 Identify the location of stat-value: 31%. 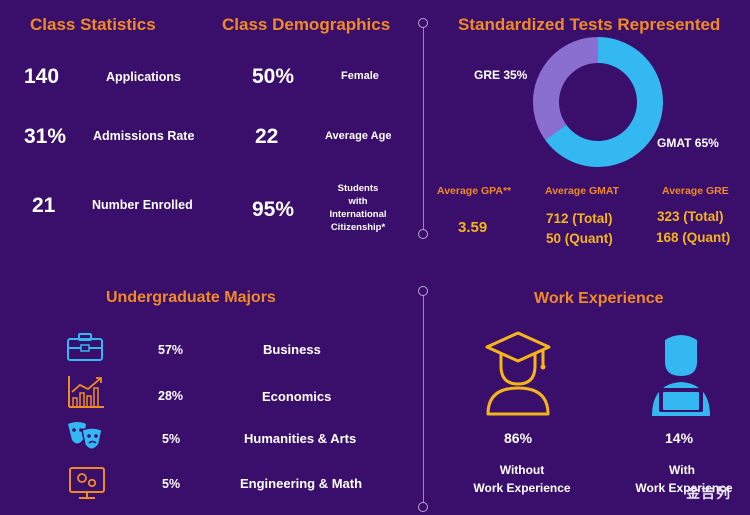
(45, 136).